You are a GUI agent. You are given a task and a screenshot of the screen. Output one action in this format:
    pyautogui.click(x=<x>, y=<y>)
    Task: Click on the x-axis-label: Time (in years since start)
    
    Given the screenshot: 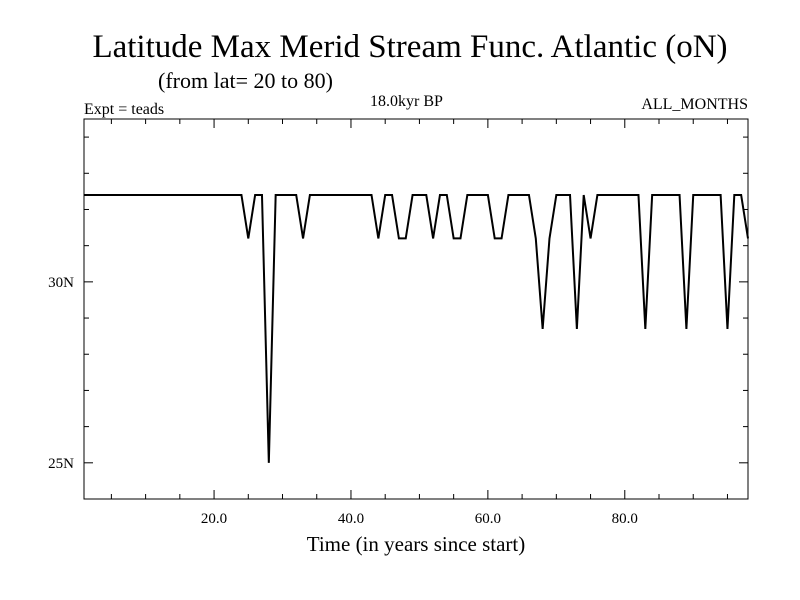 What is the action you would take?
    pyautogui.click(x=416, y=544)
    